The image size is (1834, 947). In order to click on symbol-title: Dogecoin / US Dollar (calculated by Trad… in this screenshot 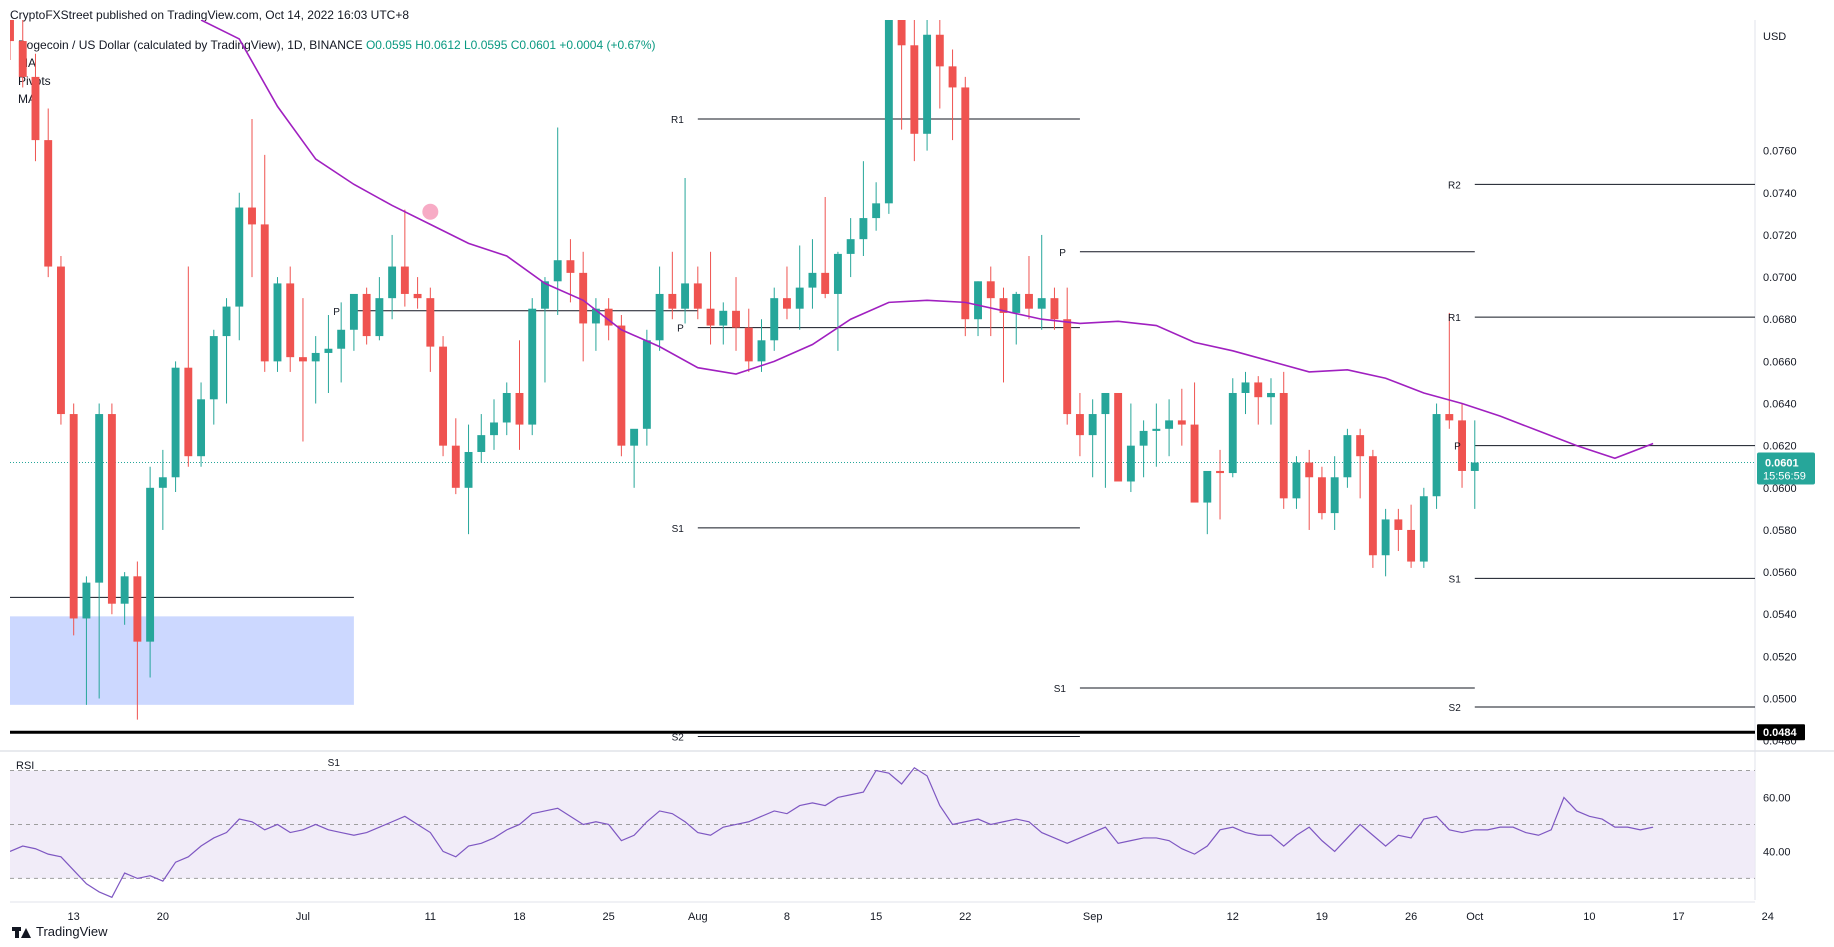, I will do `click(190, 45)`.